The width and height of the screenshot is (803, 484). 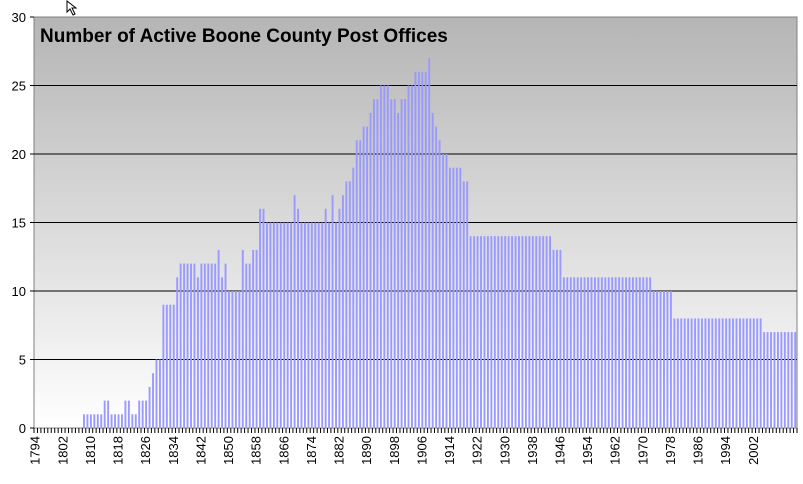 I want to click on x-tick-label: 1810, so click(x=90, y=450).